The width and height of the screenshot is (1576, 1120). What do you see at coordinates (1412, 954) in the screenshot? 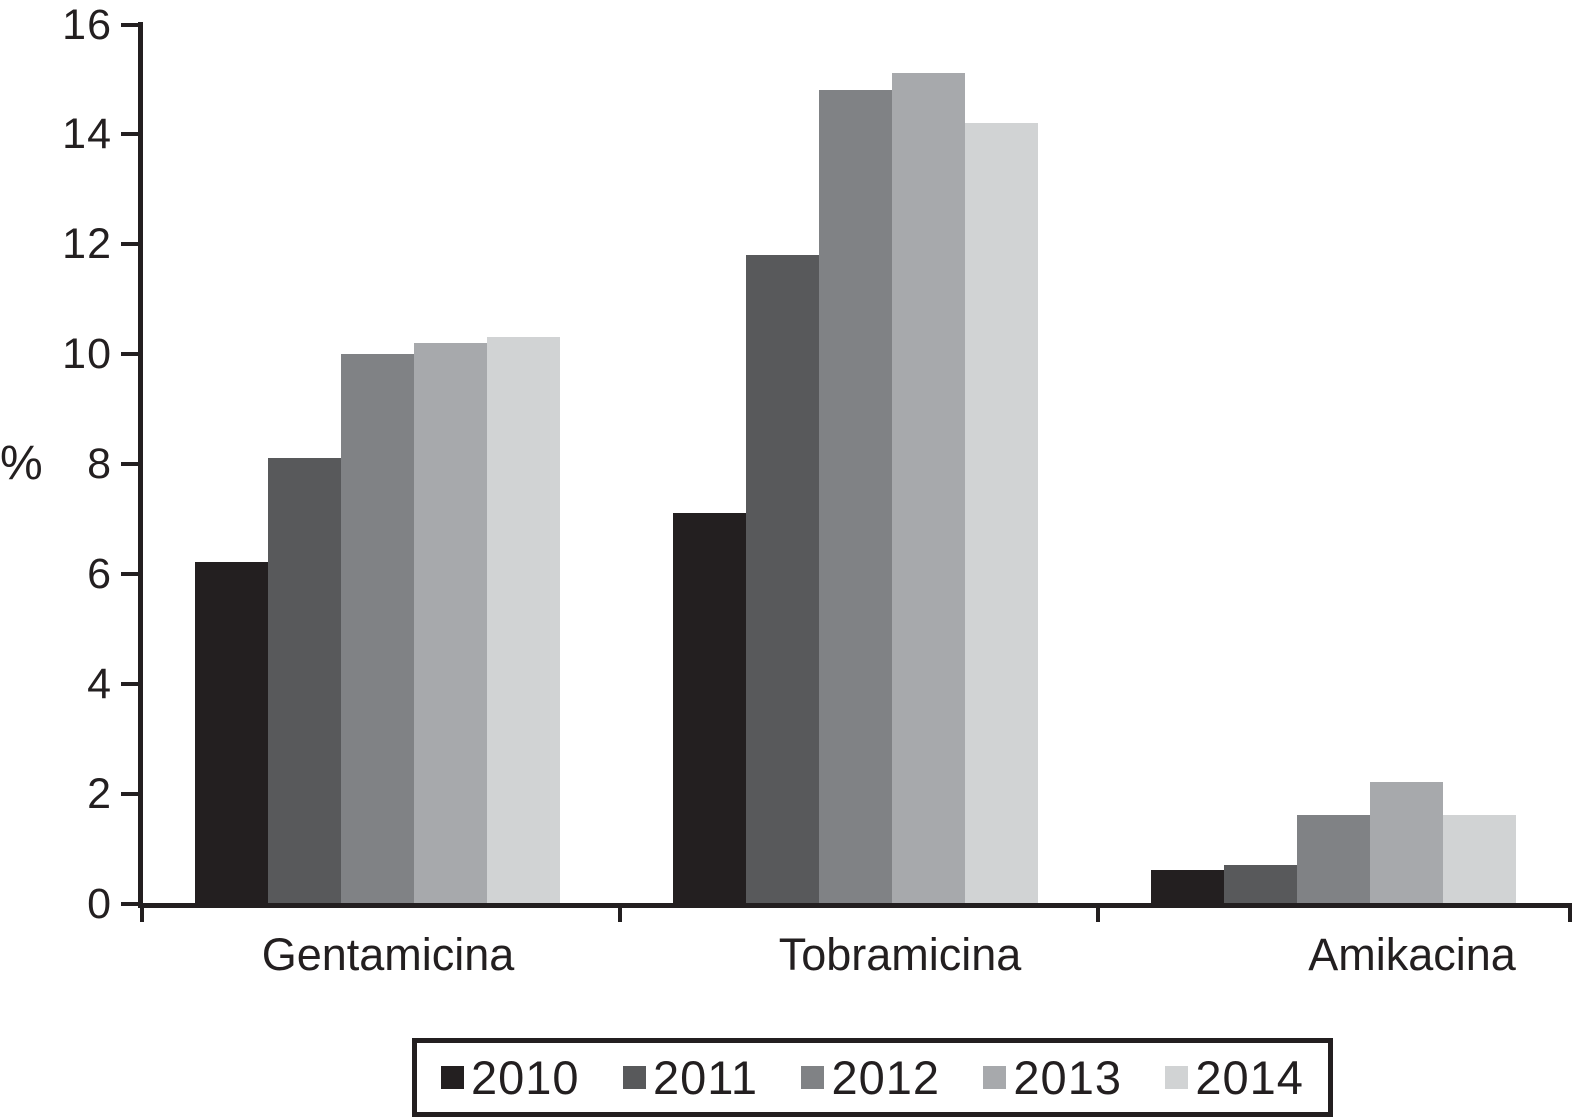
I see `category-label: Amikacina` at bounding box center [1412, 954].